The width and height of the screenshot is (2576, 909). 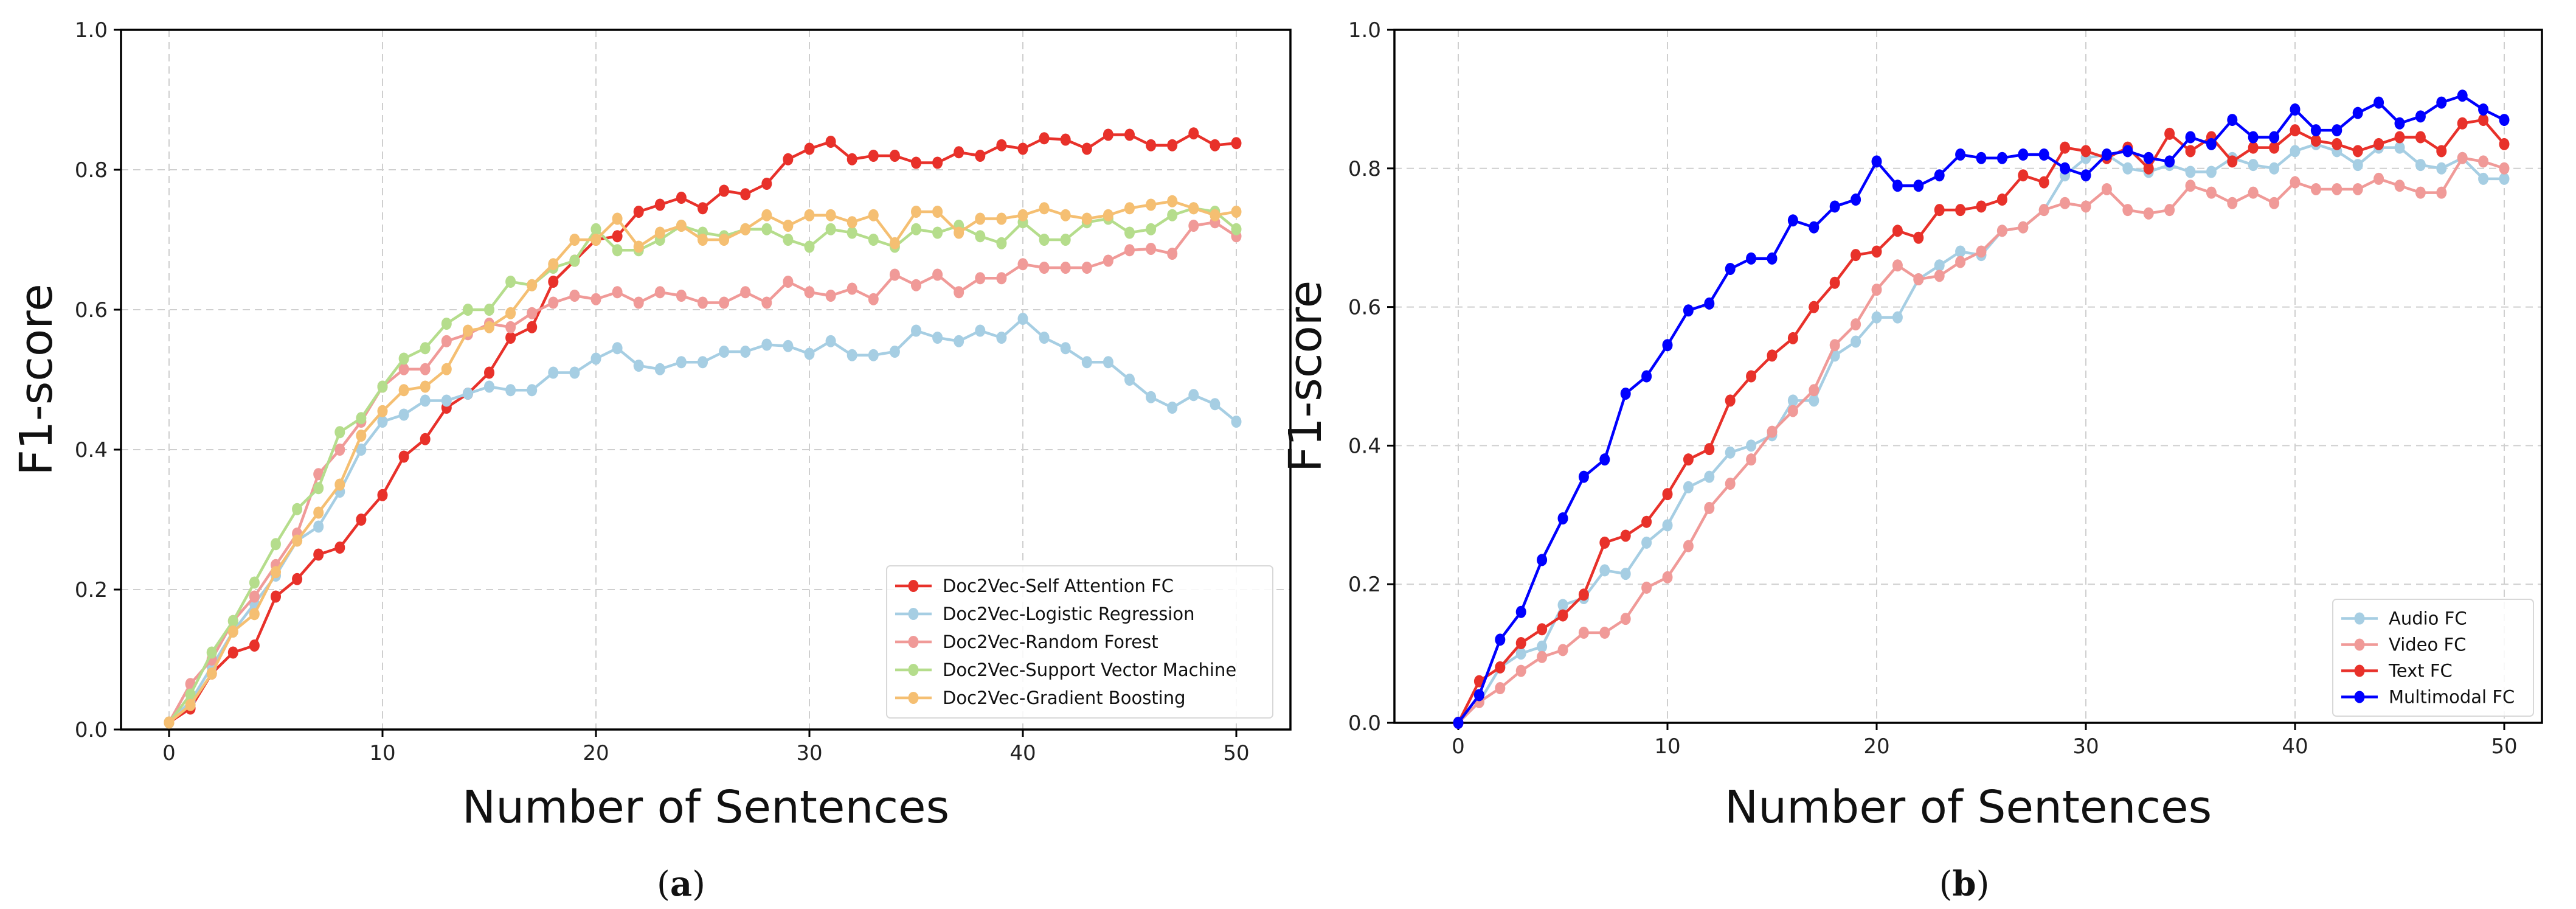 What do you see at coordinates (2452, 697) in the screenshot?
I see `legend-label: Multimodal FC` at bounding box center [2452, 697].